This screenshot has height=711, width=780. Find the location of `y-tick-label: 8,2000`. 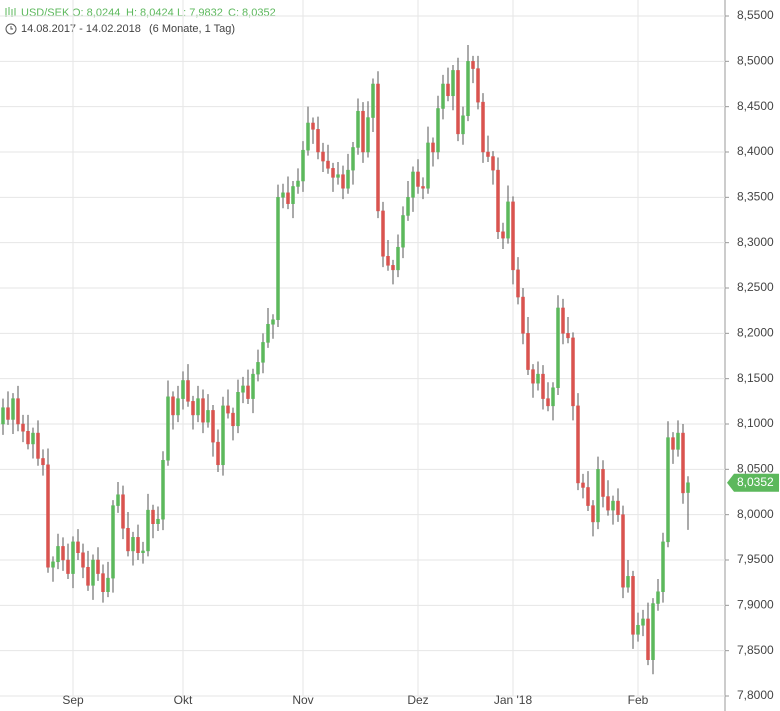

y-tick-label: 8,2000 is located at coordinates (755, 333).